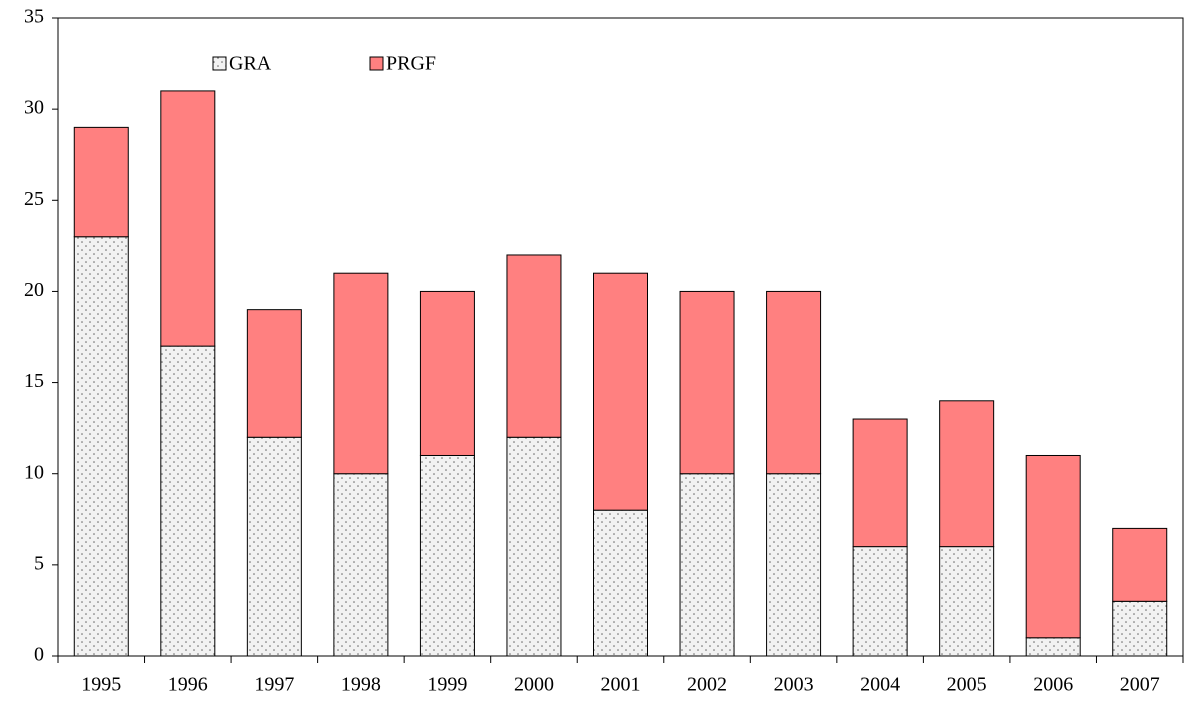 This screenshot has width=1188, height=713. What do you see at coordinates (967, 685) in the screenshot?
I see `x-tick-label: 2005` at bounding box center [967, 685].